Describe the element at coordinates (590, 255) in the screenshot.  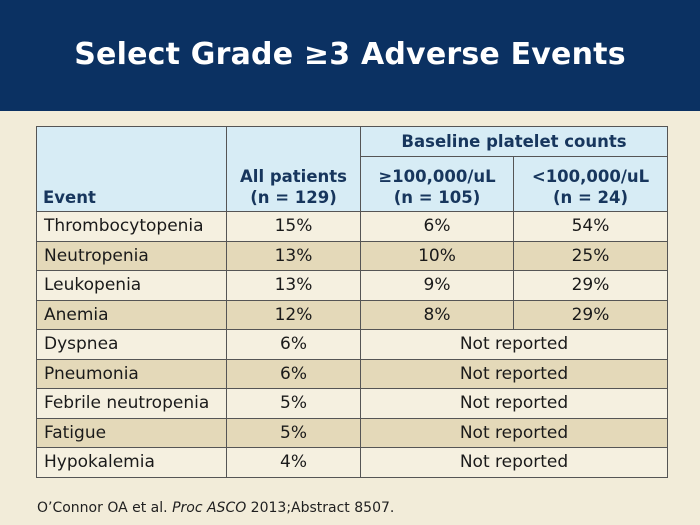
I see `low-platelets-value: 25%` at that location.